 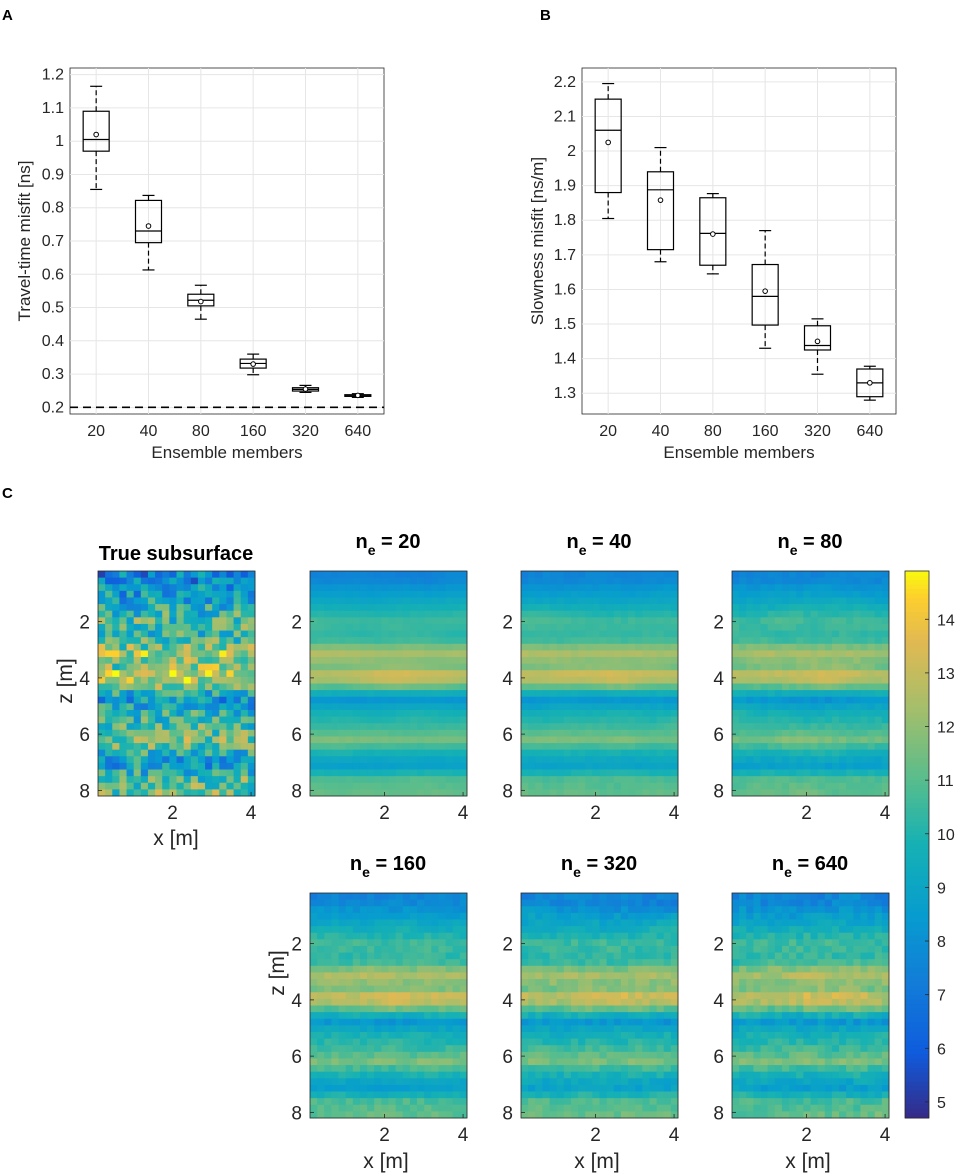 I want to click on x-tick-label: 2, so click(x=595, y=1135).